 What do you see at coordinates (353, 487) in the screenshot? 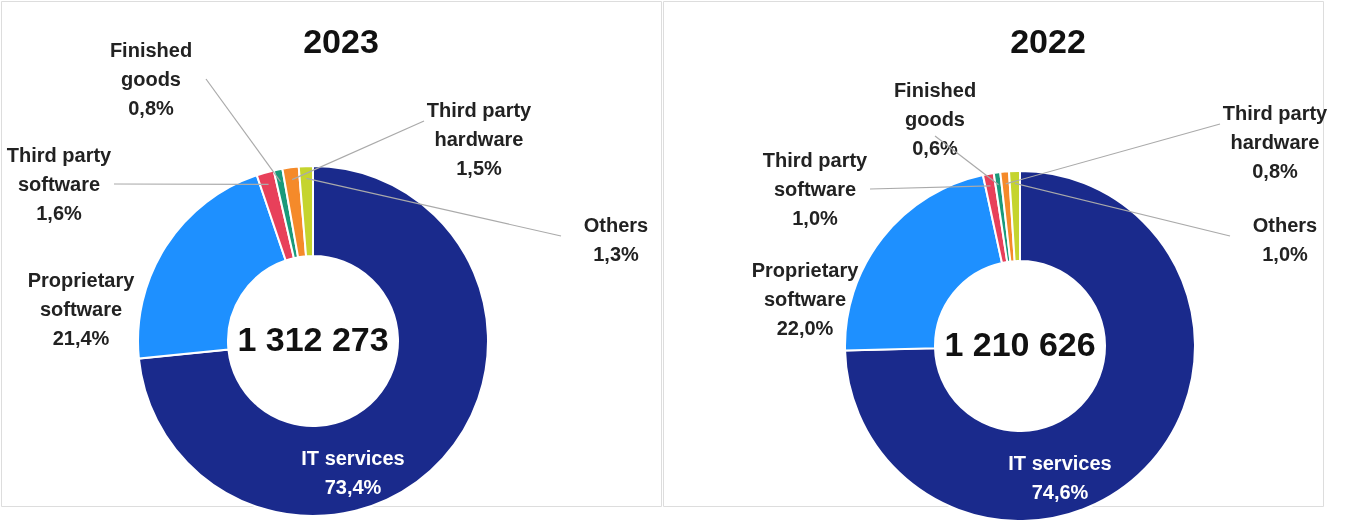
I see `data-label: 73,4%` at bounding box center [353, 487].